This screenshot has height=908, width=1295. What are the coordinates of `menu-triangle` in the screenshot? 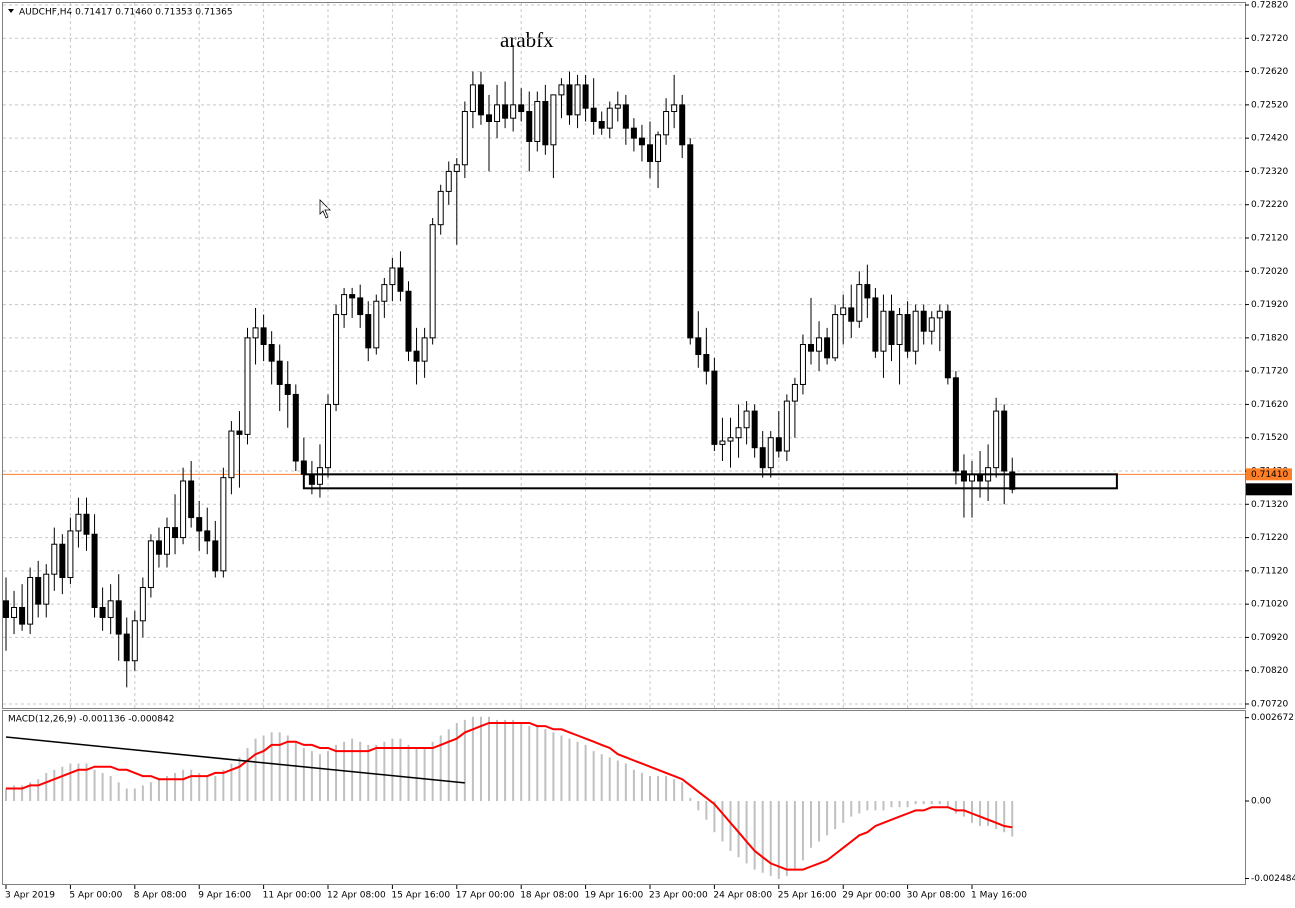 It's located at (11, 11).